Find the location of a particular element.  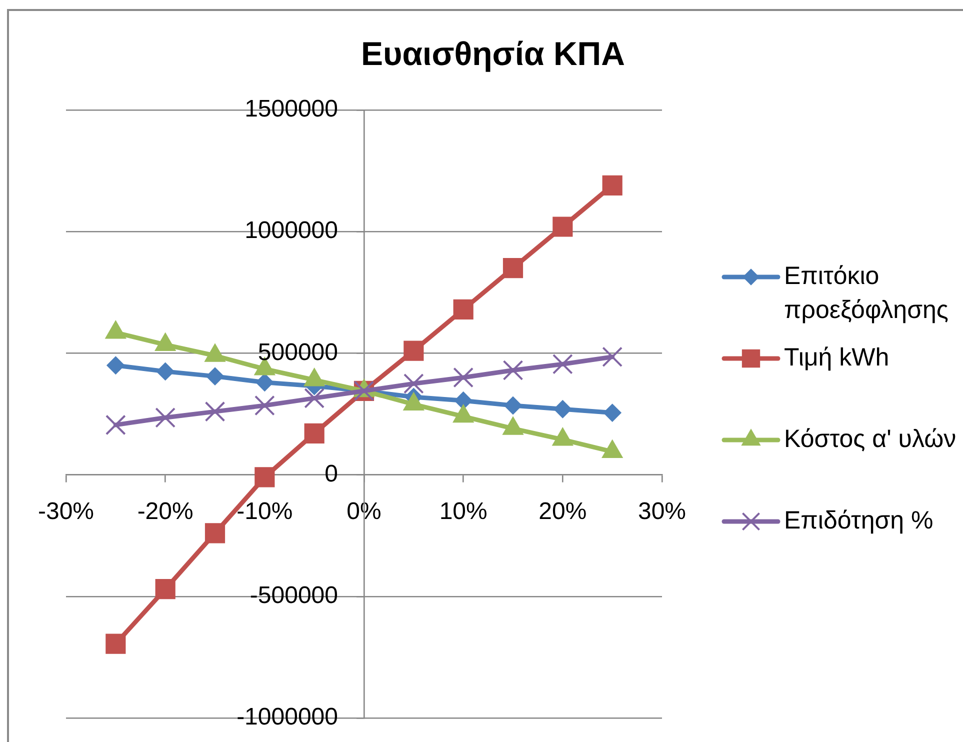

y-tick-label: 1500000 is located at coordinates (291, 109).